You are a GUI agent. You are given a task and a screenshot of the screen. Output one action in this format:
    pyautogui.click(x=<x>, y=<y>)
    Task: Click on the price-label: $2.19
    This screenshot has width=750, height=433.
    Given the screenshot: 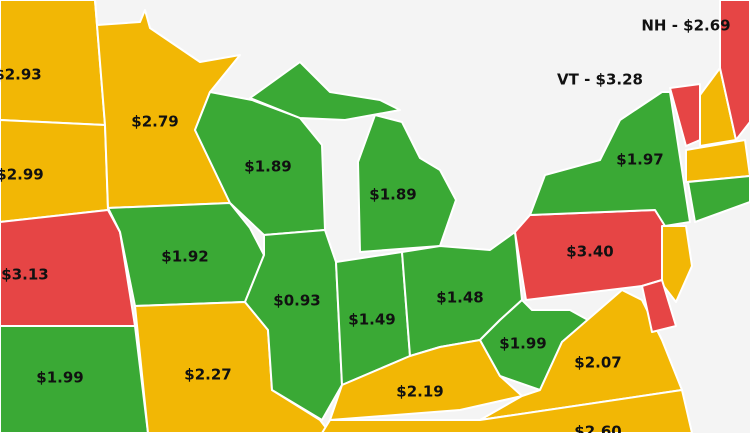 What is the action you would take?
    pyautogui.click(x=419, y=392)
    